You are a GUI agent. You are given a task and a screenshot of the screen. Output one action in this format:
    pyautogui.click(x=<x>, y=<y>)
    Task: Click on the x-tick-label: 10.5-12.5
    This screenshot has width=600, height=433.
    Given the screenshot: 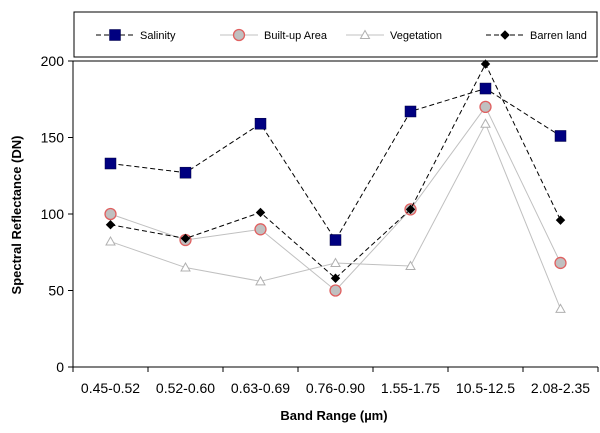 What is the action you would take?
    pyautogui.click(x=485, y=388)
    